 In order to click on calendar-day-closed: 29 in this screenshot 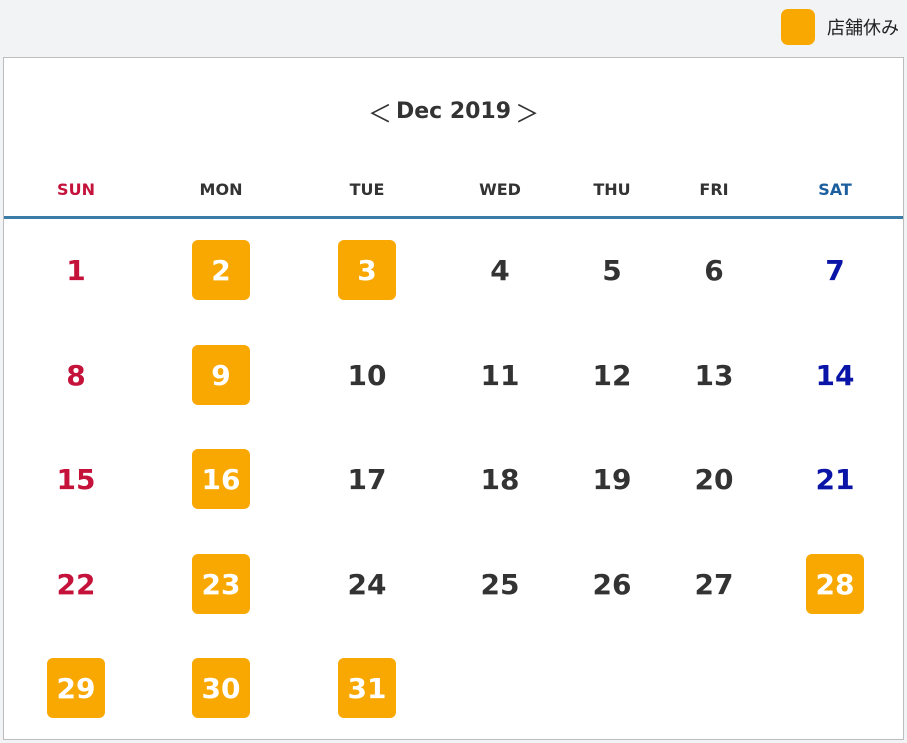, I will do `click(76, 688)`.